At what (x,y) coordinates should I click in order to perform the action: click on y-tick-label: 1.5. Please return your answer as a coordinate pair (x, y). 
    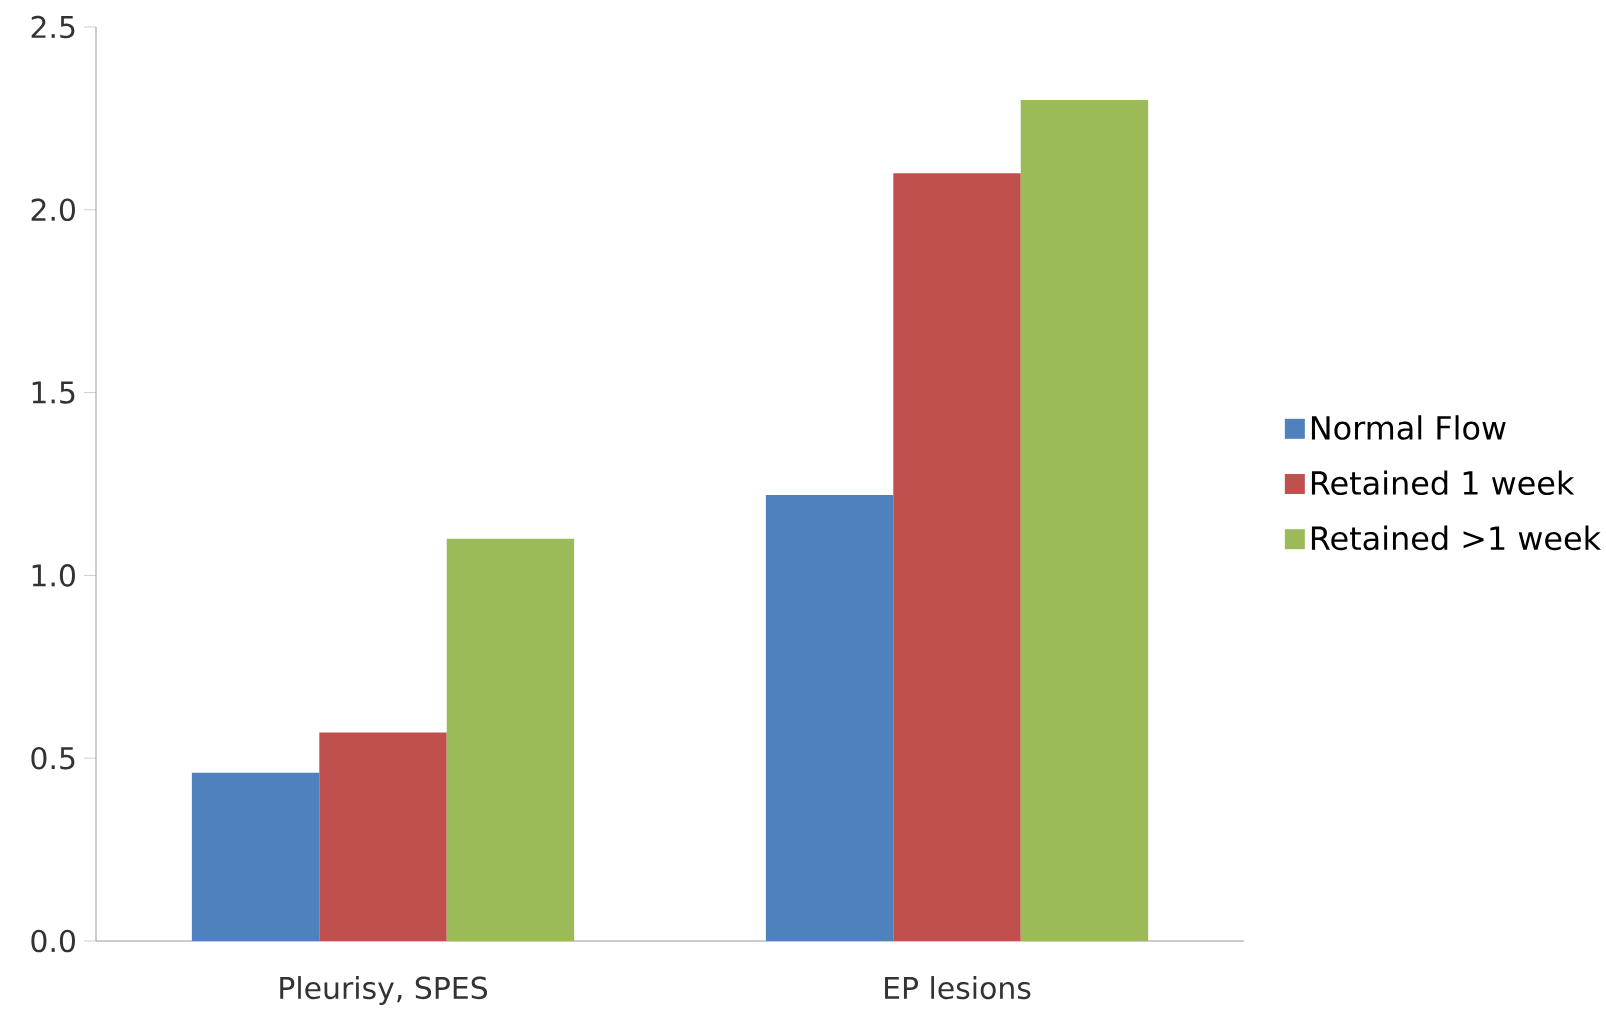
    Looking at the image, I should click on (53, 392).